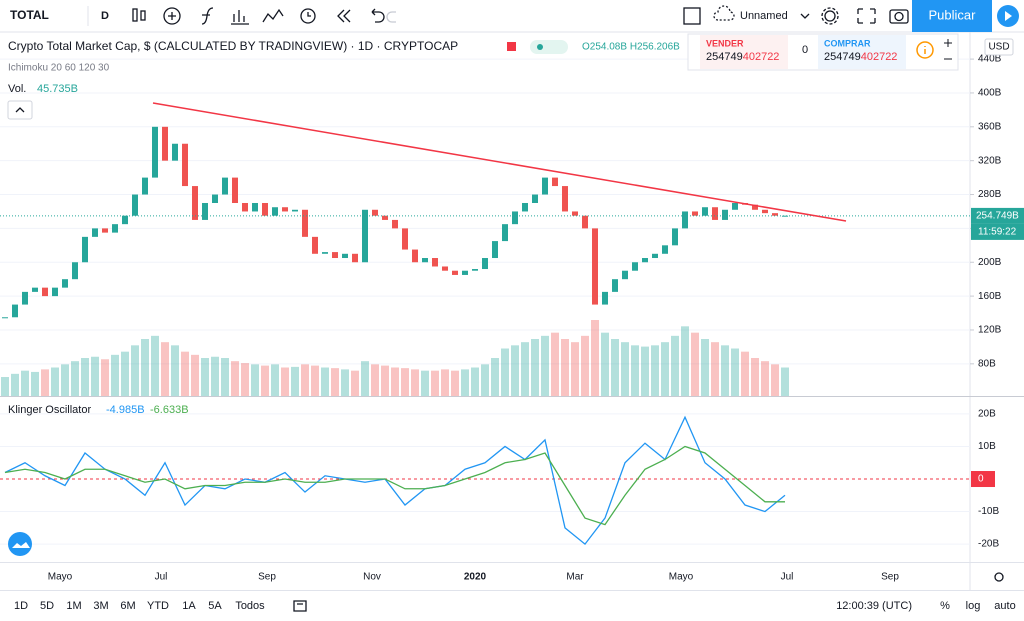 The image size is (1024, 621). What do you see at coordinates (511, 46) in the screenshot?
I see `flag` at bounding box center [511, 46].